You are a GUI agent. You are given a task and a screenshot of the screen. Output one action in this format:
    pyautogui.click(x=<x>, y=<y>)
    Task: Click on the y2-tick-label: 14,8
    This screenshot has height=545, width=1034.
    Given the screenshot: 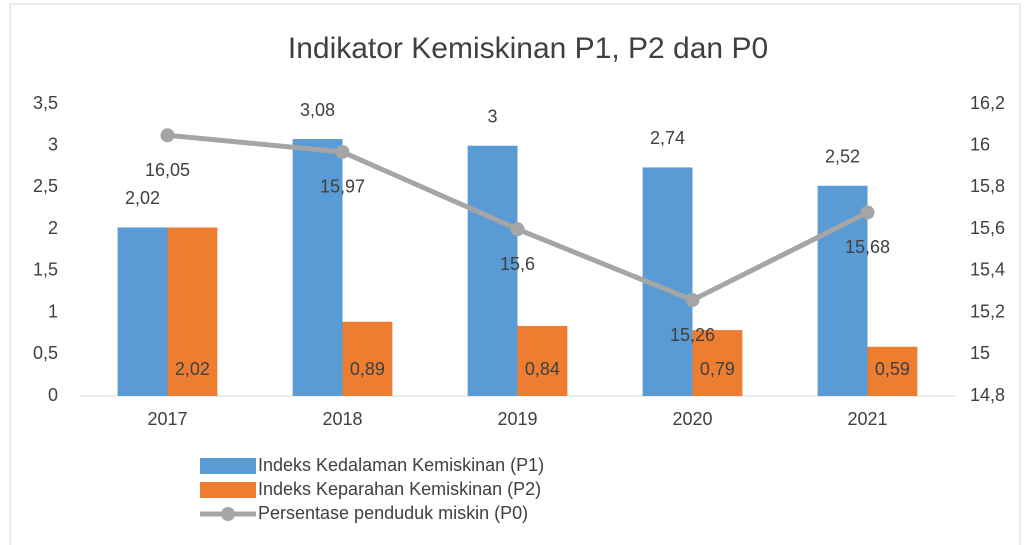 What is the action you would take?
    pyautogui.click(x=987, y=395)
    